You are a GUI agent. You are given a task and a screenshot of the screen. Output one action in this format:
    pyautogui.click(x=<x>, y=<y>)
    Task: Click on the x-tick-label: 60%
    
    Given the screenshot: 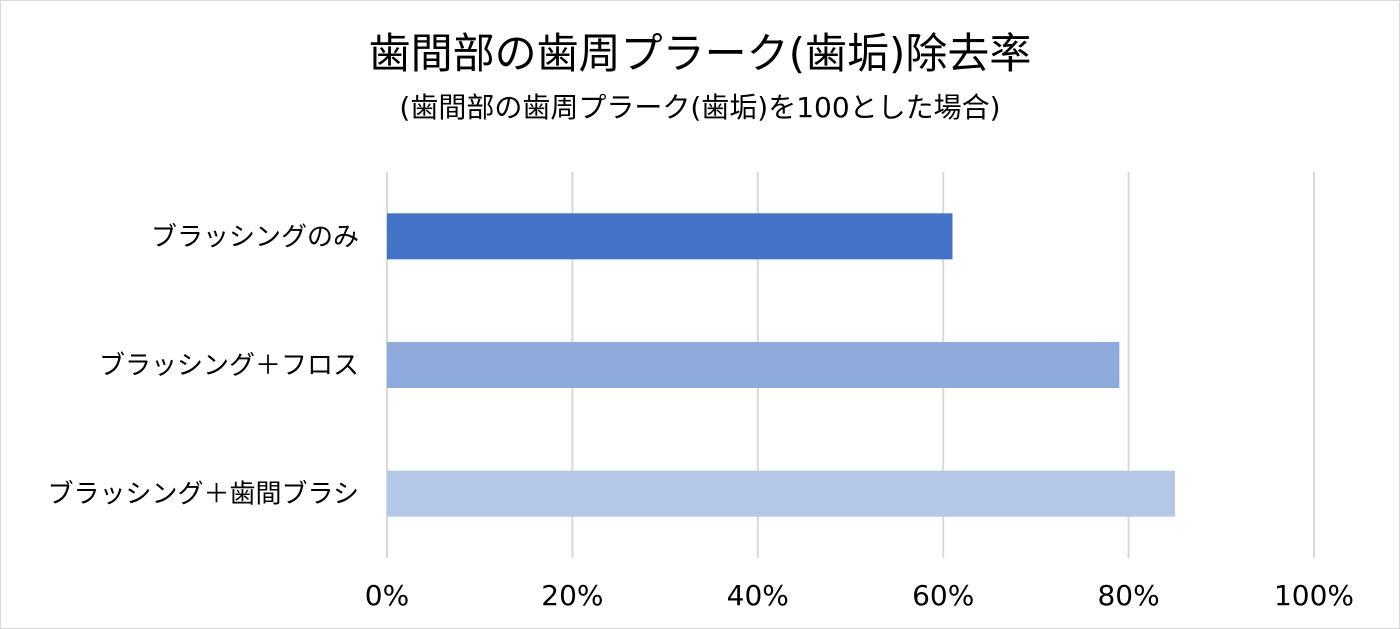 What is the action you would take?
    pyautogui.click(x=943, y=595)
    